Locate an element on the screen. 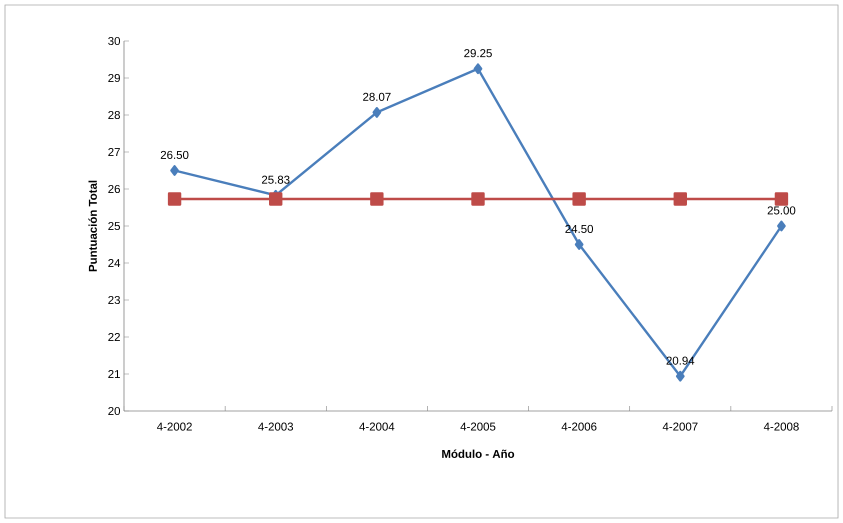 This screenshot has width=843, height=523. data-label: 26.50 is located at coordinates (174, 154).